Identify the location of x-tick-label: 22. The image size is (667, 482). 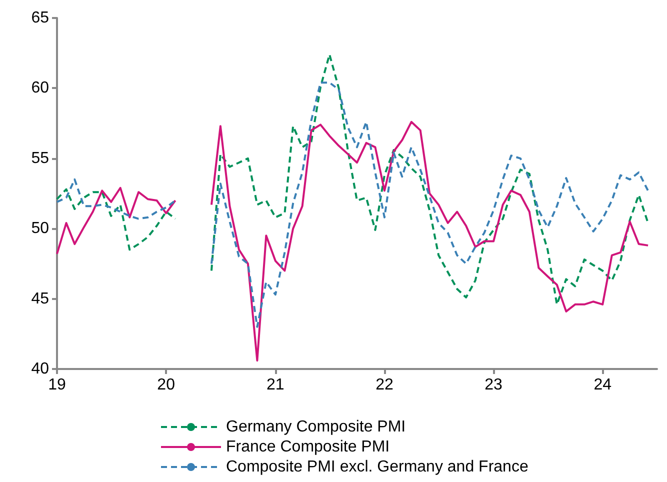
(385, 385).